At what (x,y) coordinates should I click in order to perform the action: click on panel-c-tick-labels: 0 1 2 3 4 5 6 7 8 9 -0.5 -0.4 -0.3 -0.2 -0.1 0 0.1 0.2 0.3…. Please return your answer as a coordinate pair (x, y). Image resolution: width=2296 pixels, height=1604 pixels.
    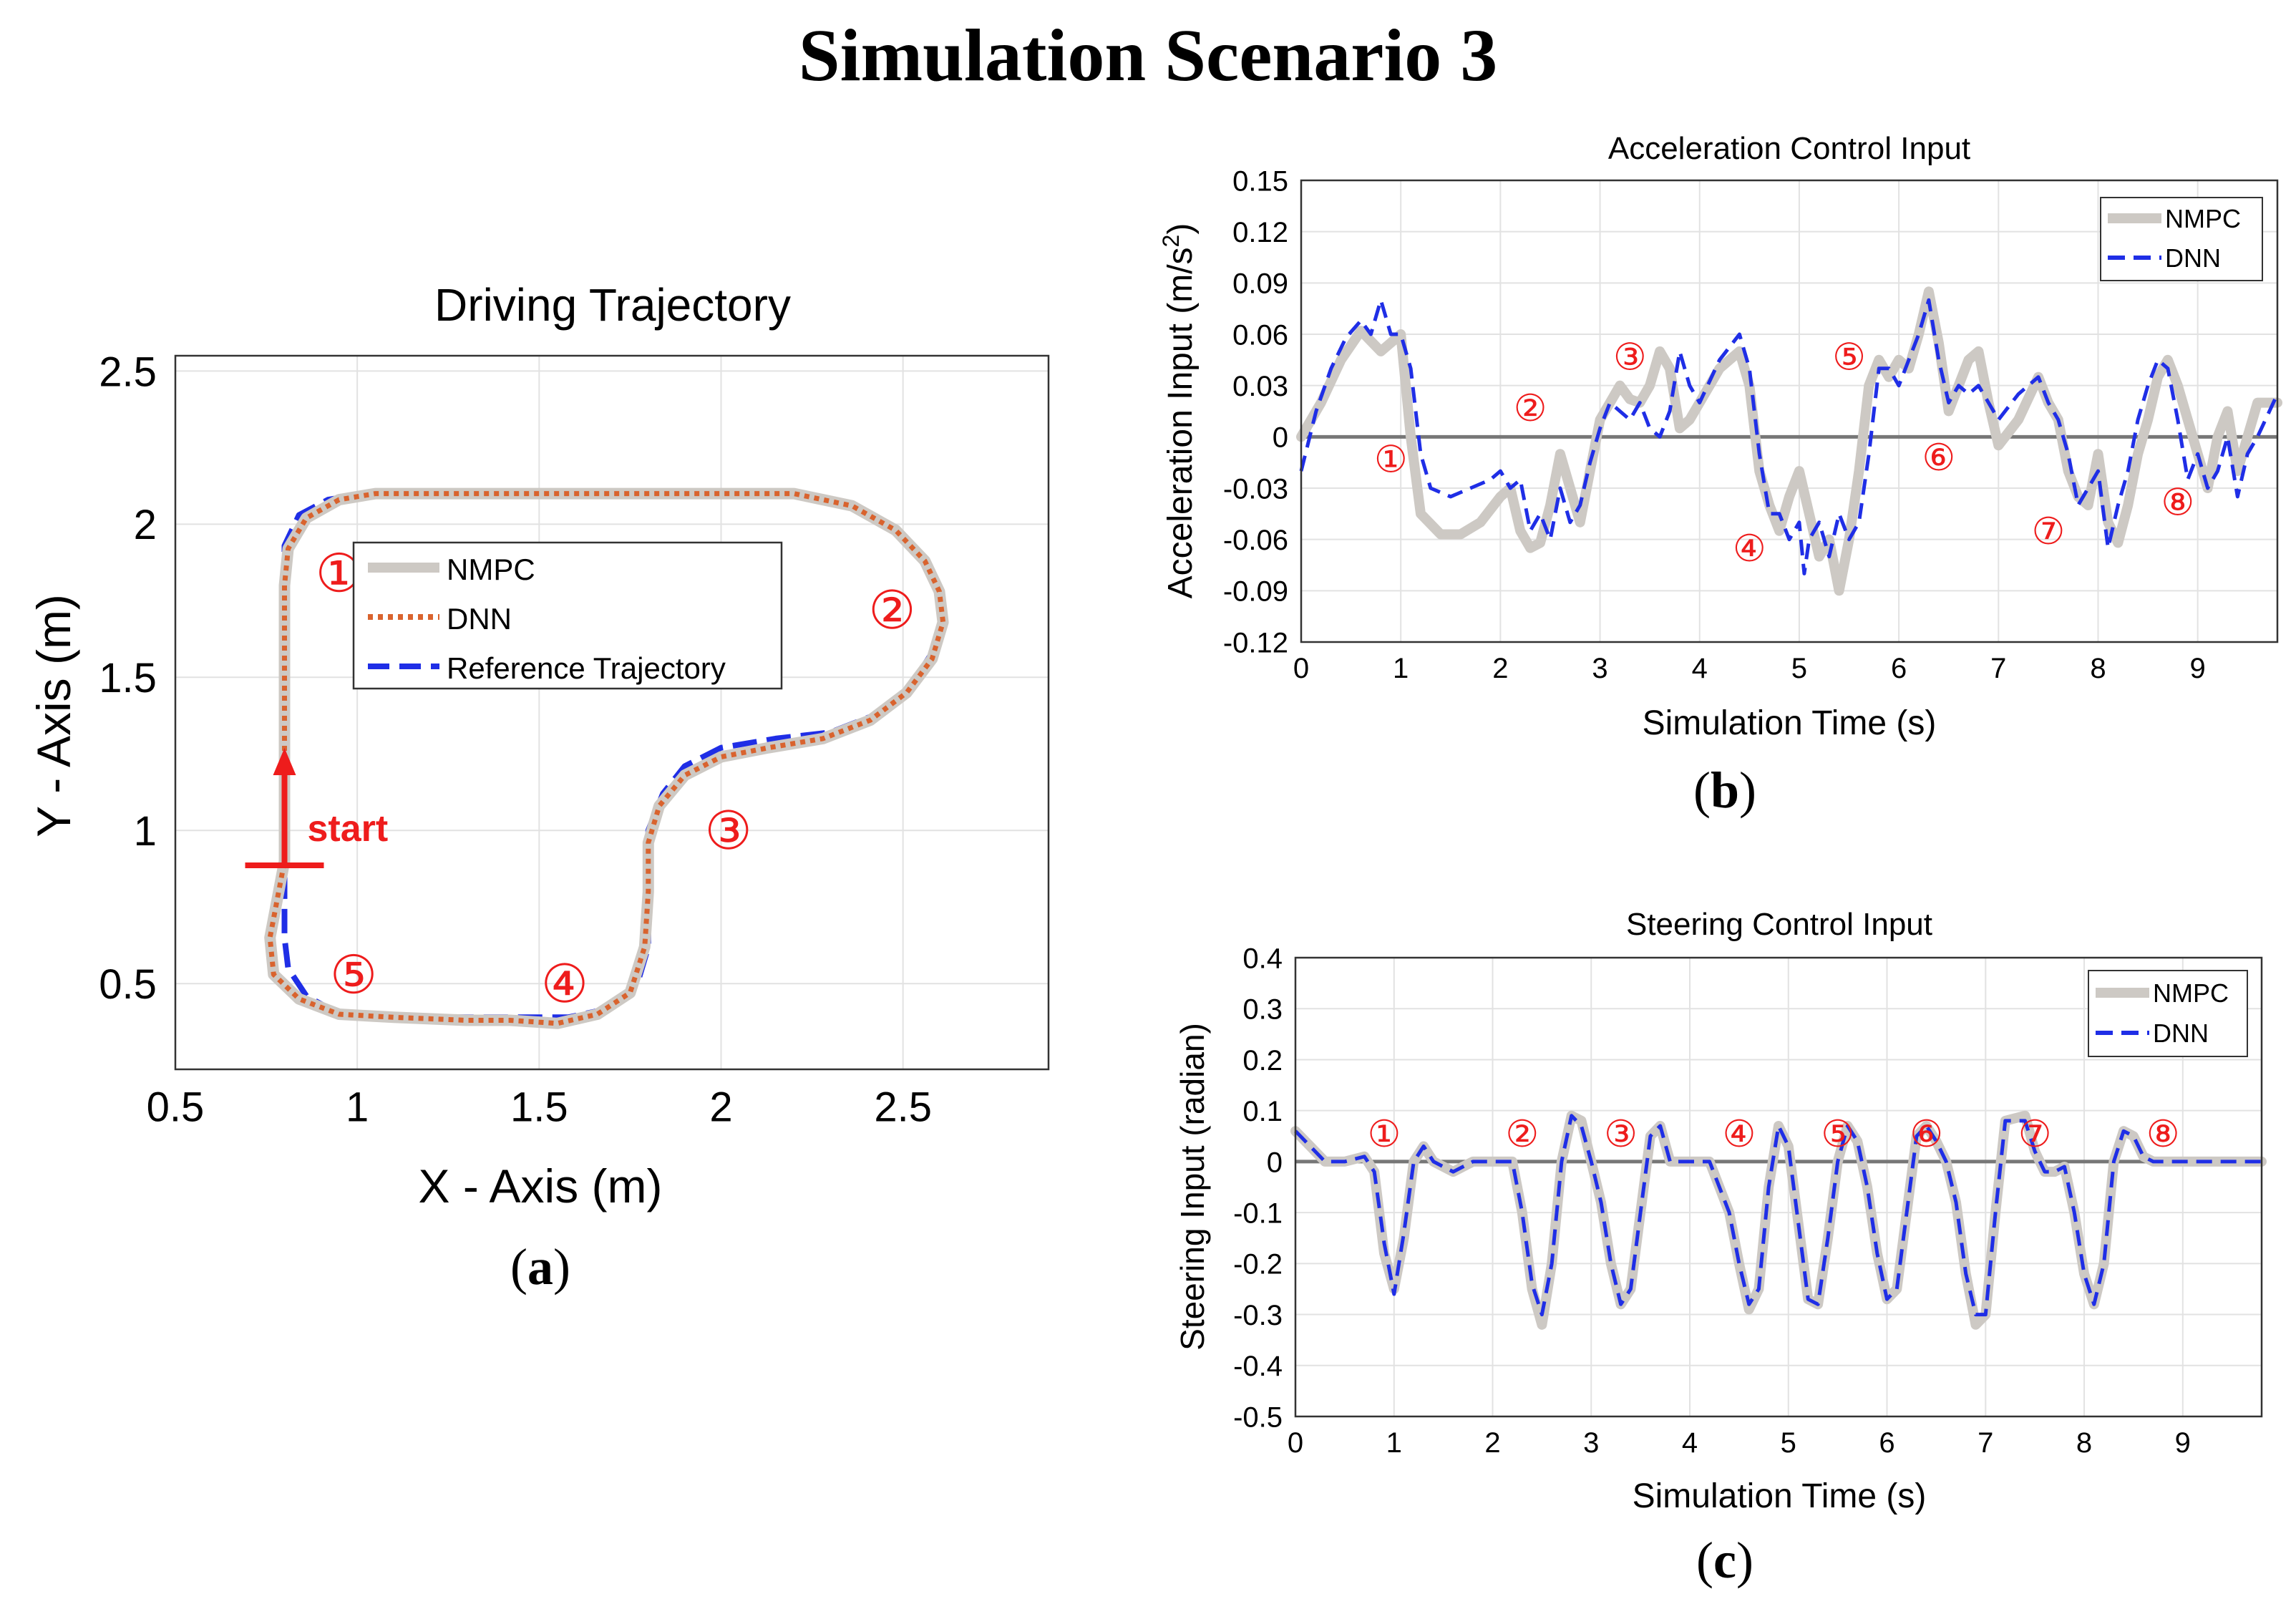
    Looking at the image, I should click on (1712, 1201).